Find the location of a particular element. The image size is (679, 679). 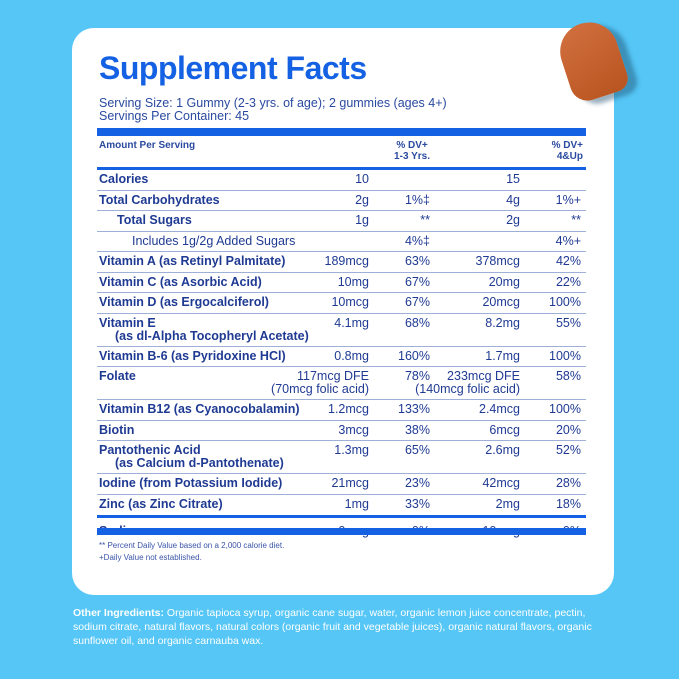

divider-thick is located at coordinates (341, 168).